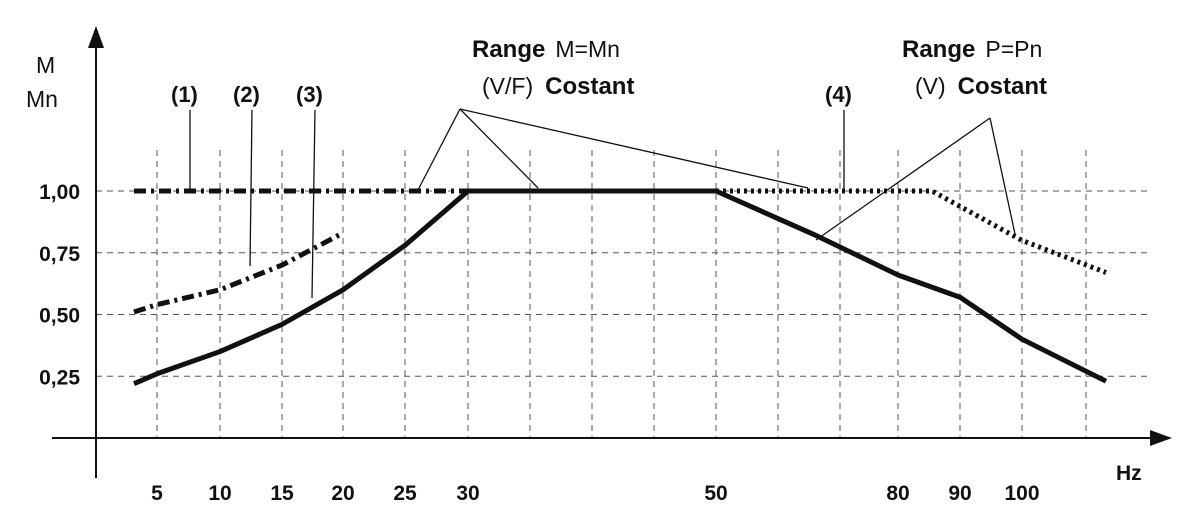 Image resolution: width=1192 pixels, height=517 pixels. I want to click on svg-text: (V) Costant, so click(981, 86).